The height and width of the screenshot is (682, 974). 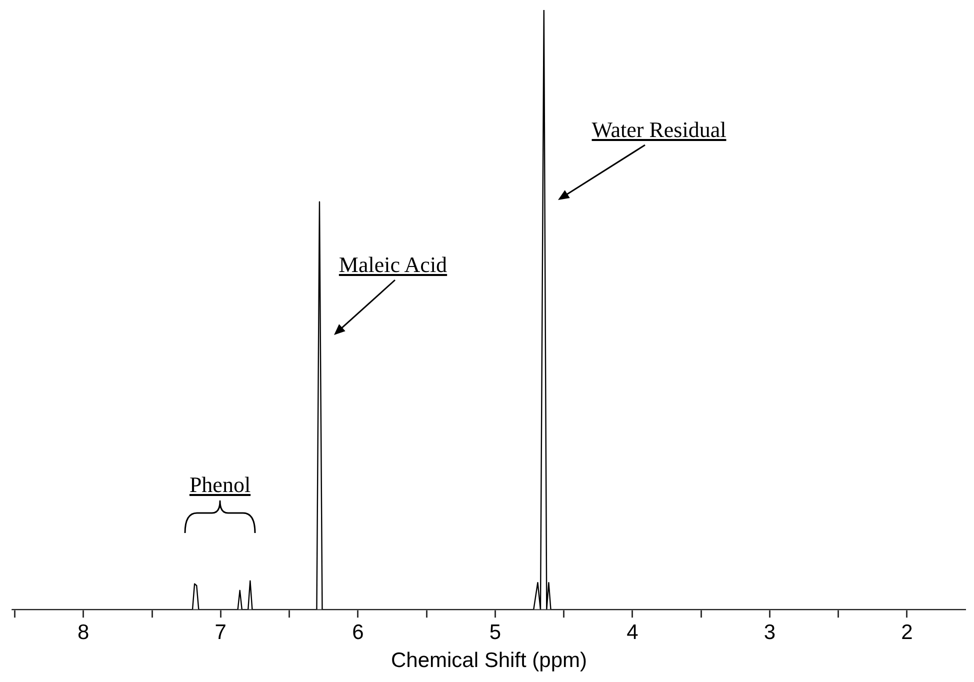 I want to click on annotation: Water Residual, so click(x=659, y=130).